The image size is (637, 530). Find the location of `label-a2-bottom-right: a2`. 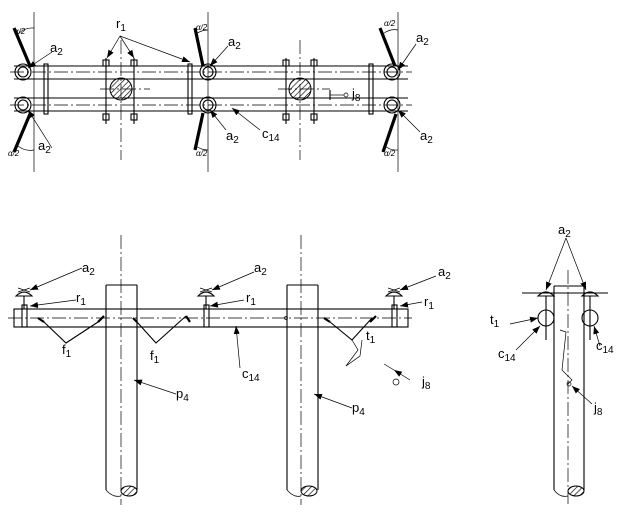

label-a2-bottom-right: a2 is located at coordinates (426, 137).